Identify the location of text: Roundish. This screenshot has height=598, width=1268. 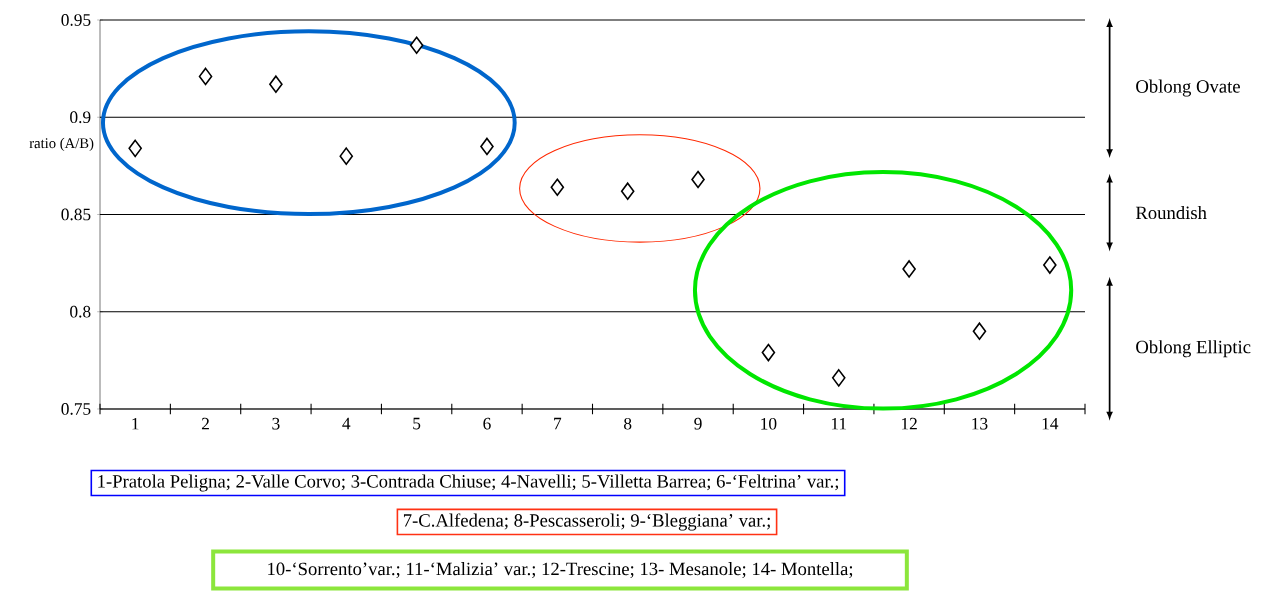
(1171, 212).